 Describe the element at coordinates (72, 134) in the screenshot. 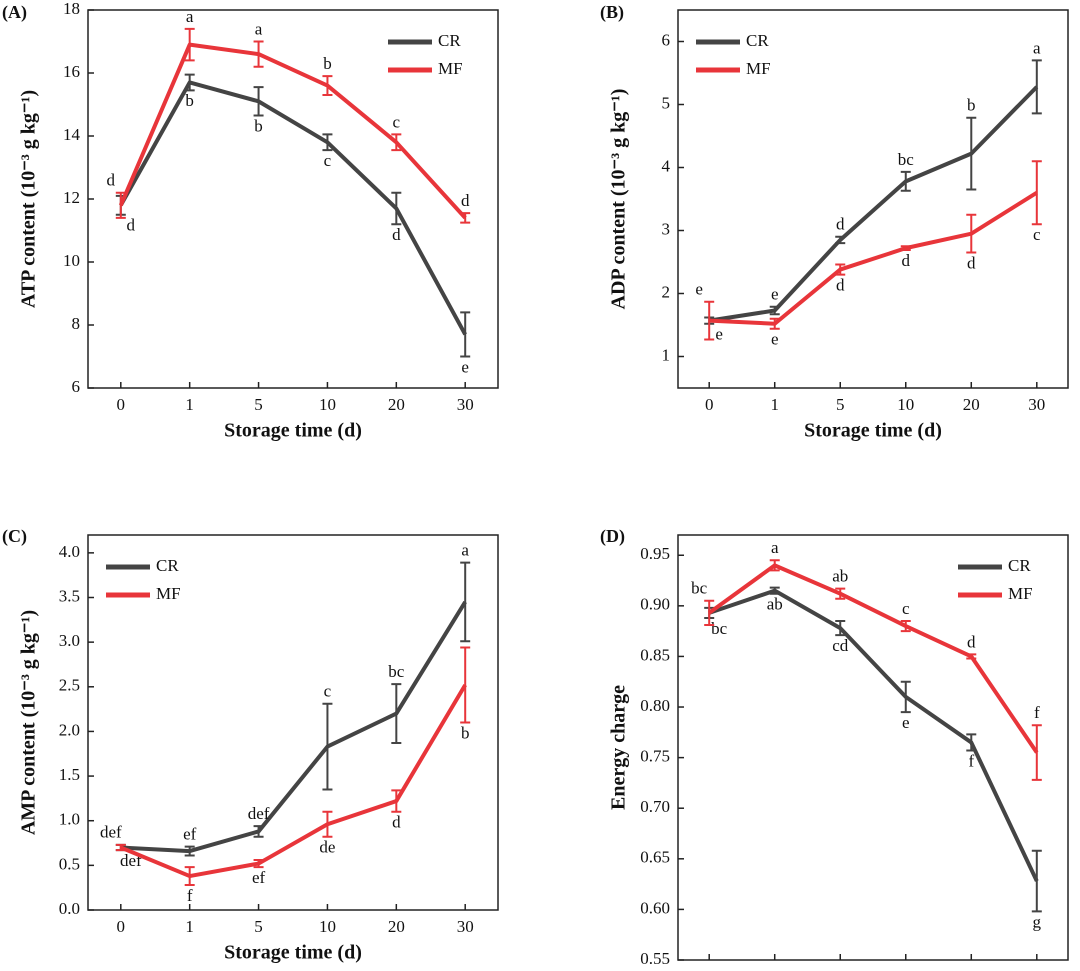

I see `y-tick-label: 14` at that location.